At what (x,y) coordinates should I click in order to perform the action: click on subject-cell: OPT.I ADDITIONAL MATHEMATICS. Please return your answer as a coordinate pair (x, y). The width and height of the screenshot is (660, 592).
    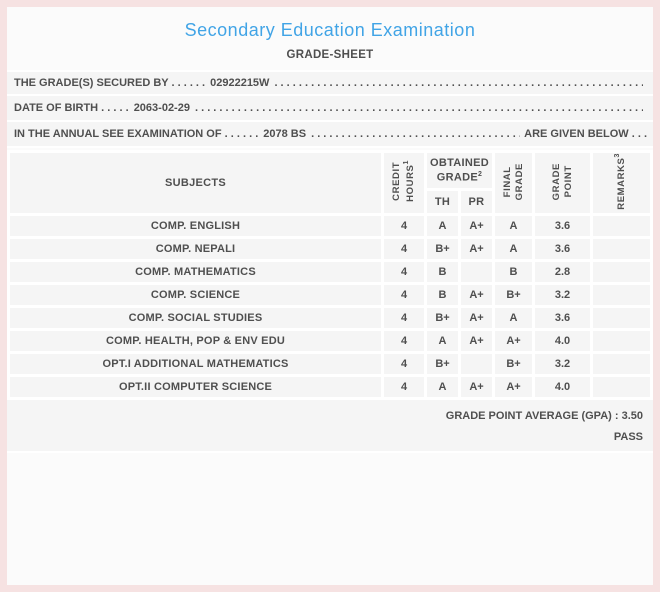
    Looking at the image, I should click on (195, 363).